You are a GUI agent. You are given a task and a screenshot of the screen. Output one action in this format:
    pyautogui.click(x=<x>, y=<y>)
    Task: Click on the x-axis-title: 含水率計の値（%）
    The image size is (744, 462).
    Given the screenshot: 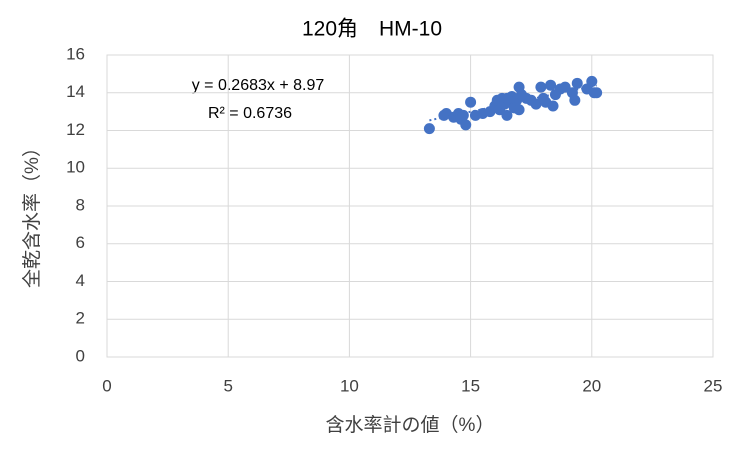 What is the action you would take?
    pyautogui.click(x=410, y=425)
    